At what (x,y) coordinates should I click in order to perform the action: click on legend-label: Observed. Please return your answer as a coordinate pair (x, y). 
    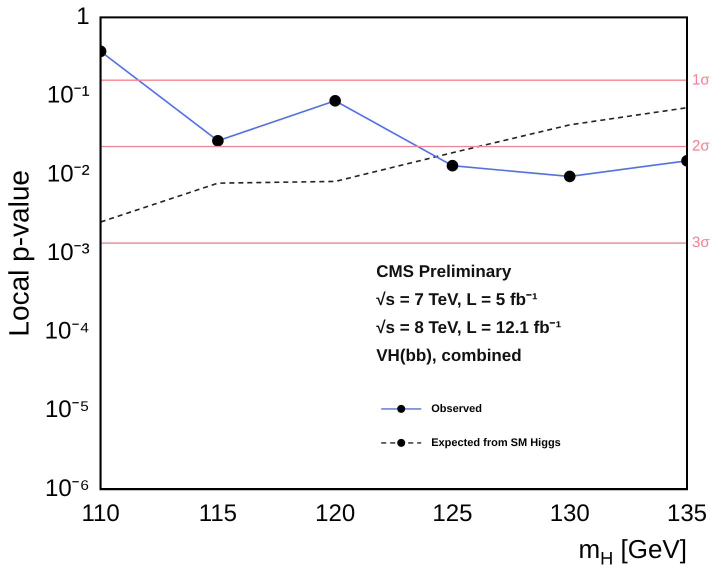
    Looking at the image, I should click on (456, 408).